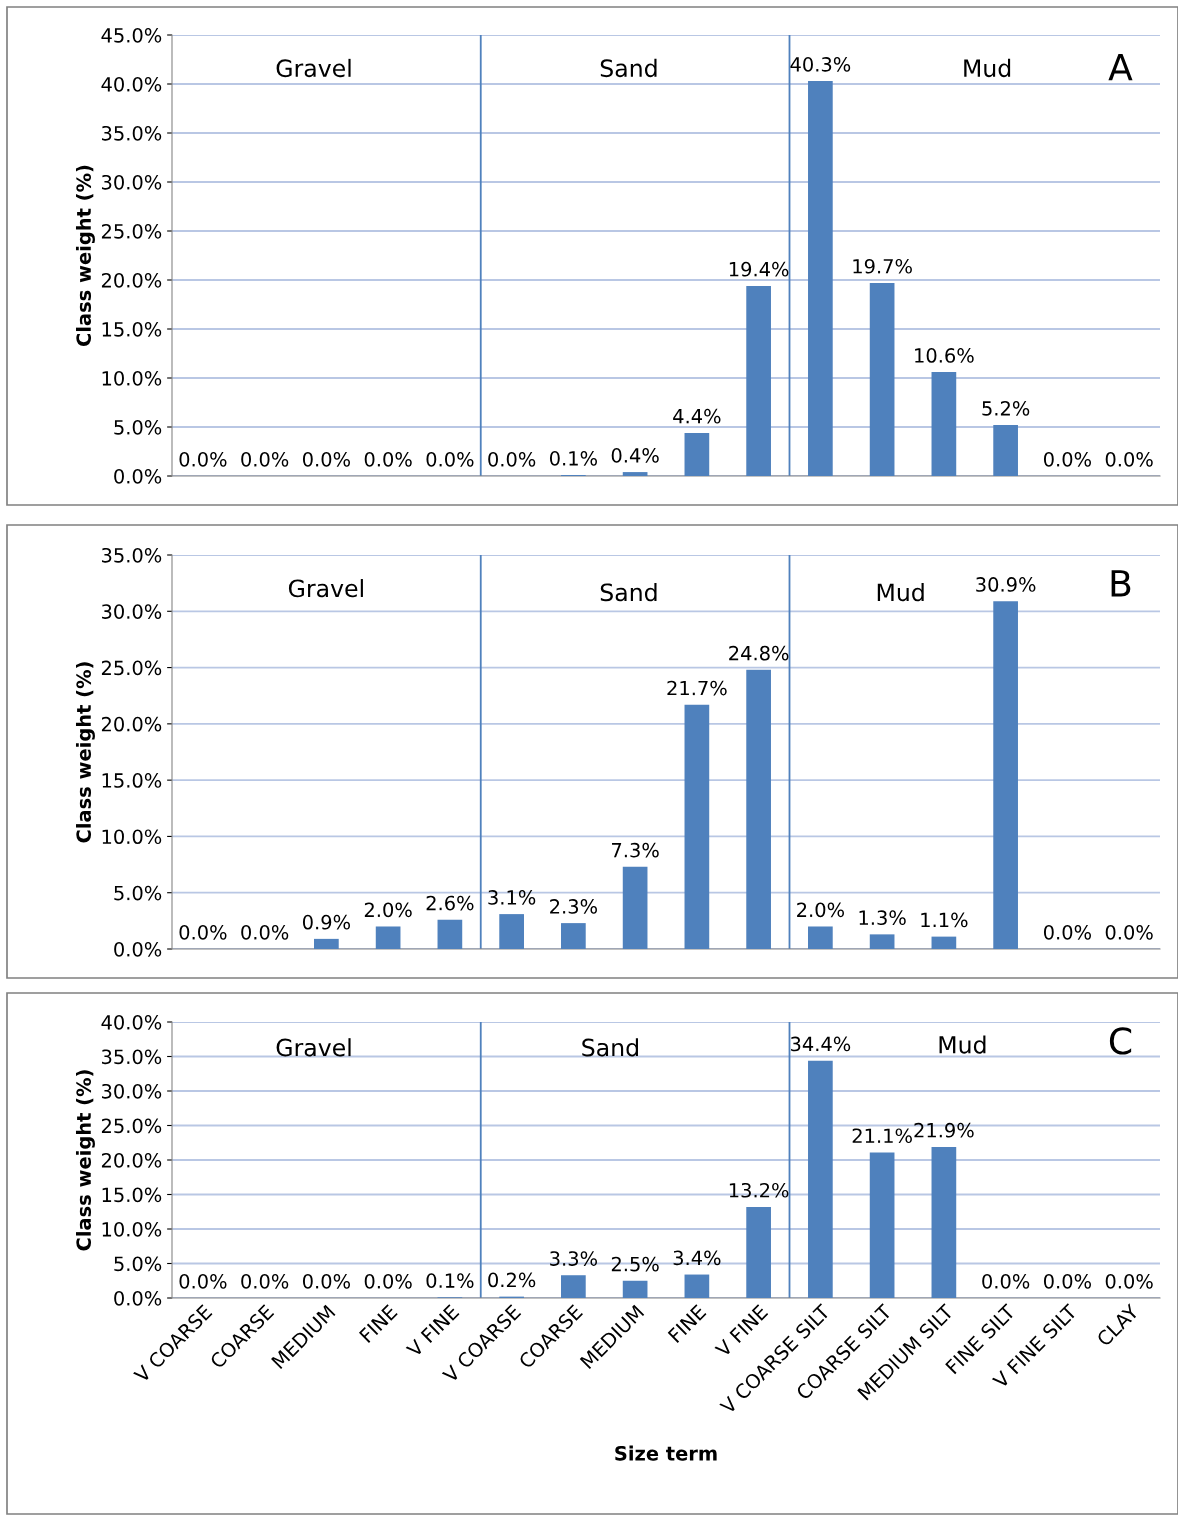 The image size is (1178, 1516). Describe the element at coordinates (1121, 583) in the screenshot. I see `annotation: B` at that location.